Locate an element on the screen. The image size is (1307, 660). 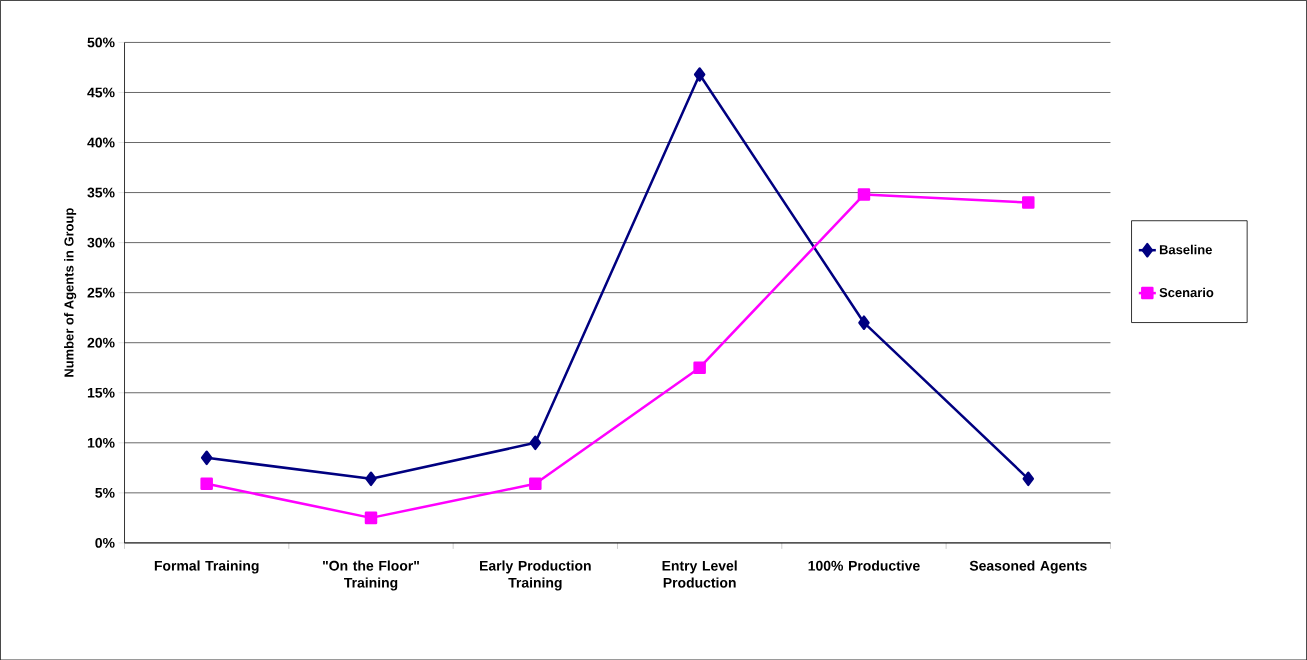
y-tick-label: 45% is located at coordinates (101, 92).